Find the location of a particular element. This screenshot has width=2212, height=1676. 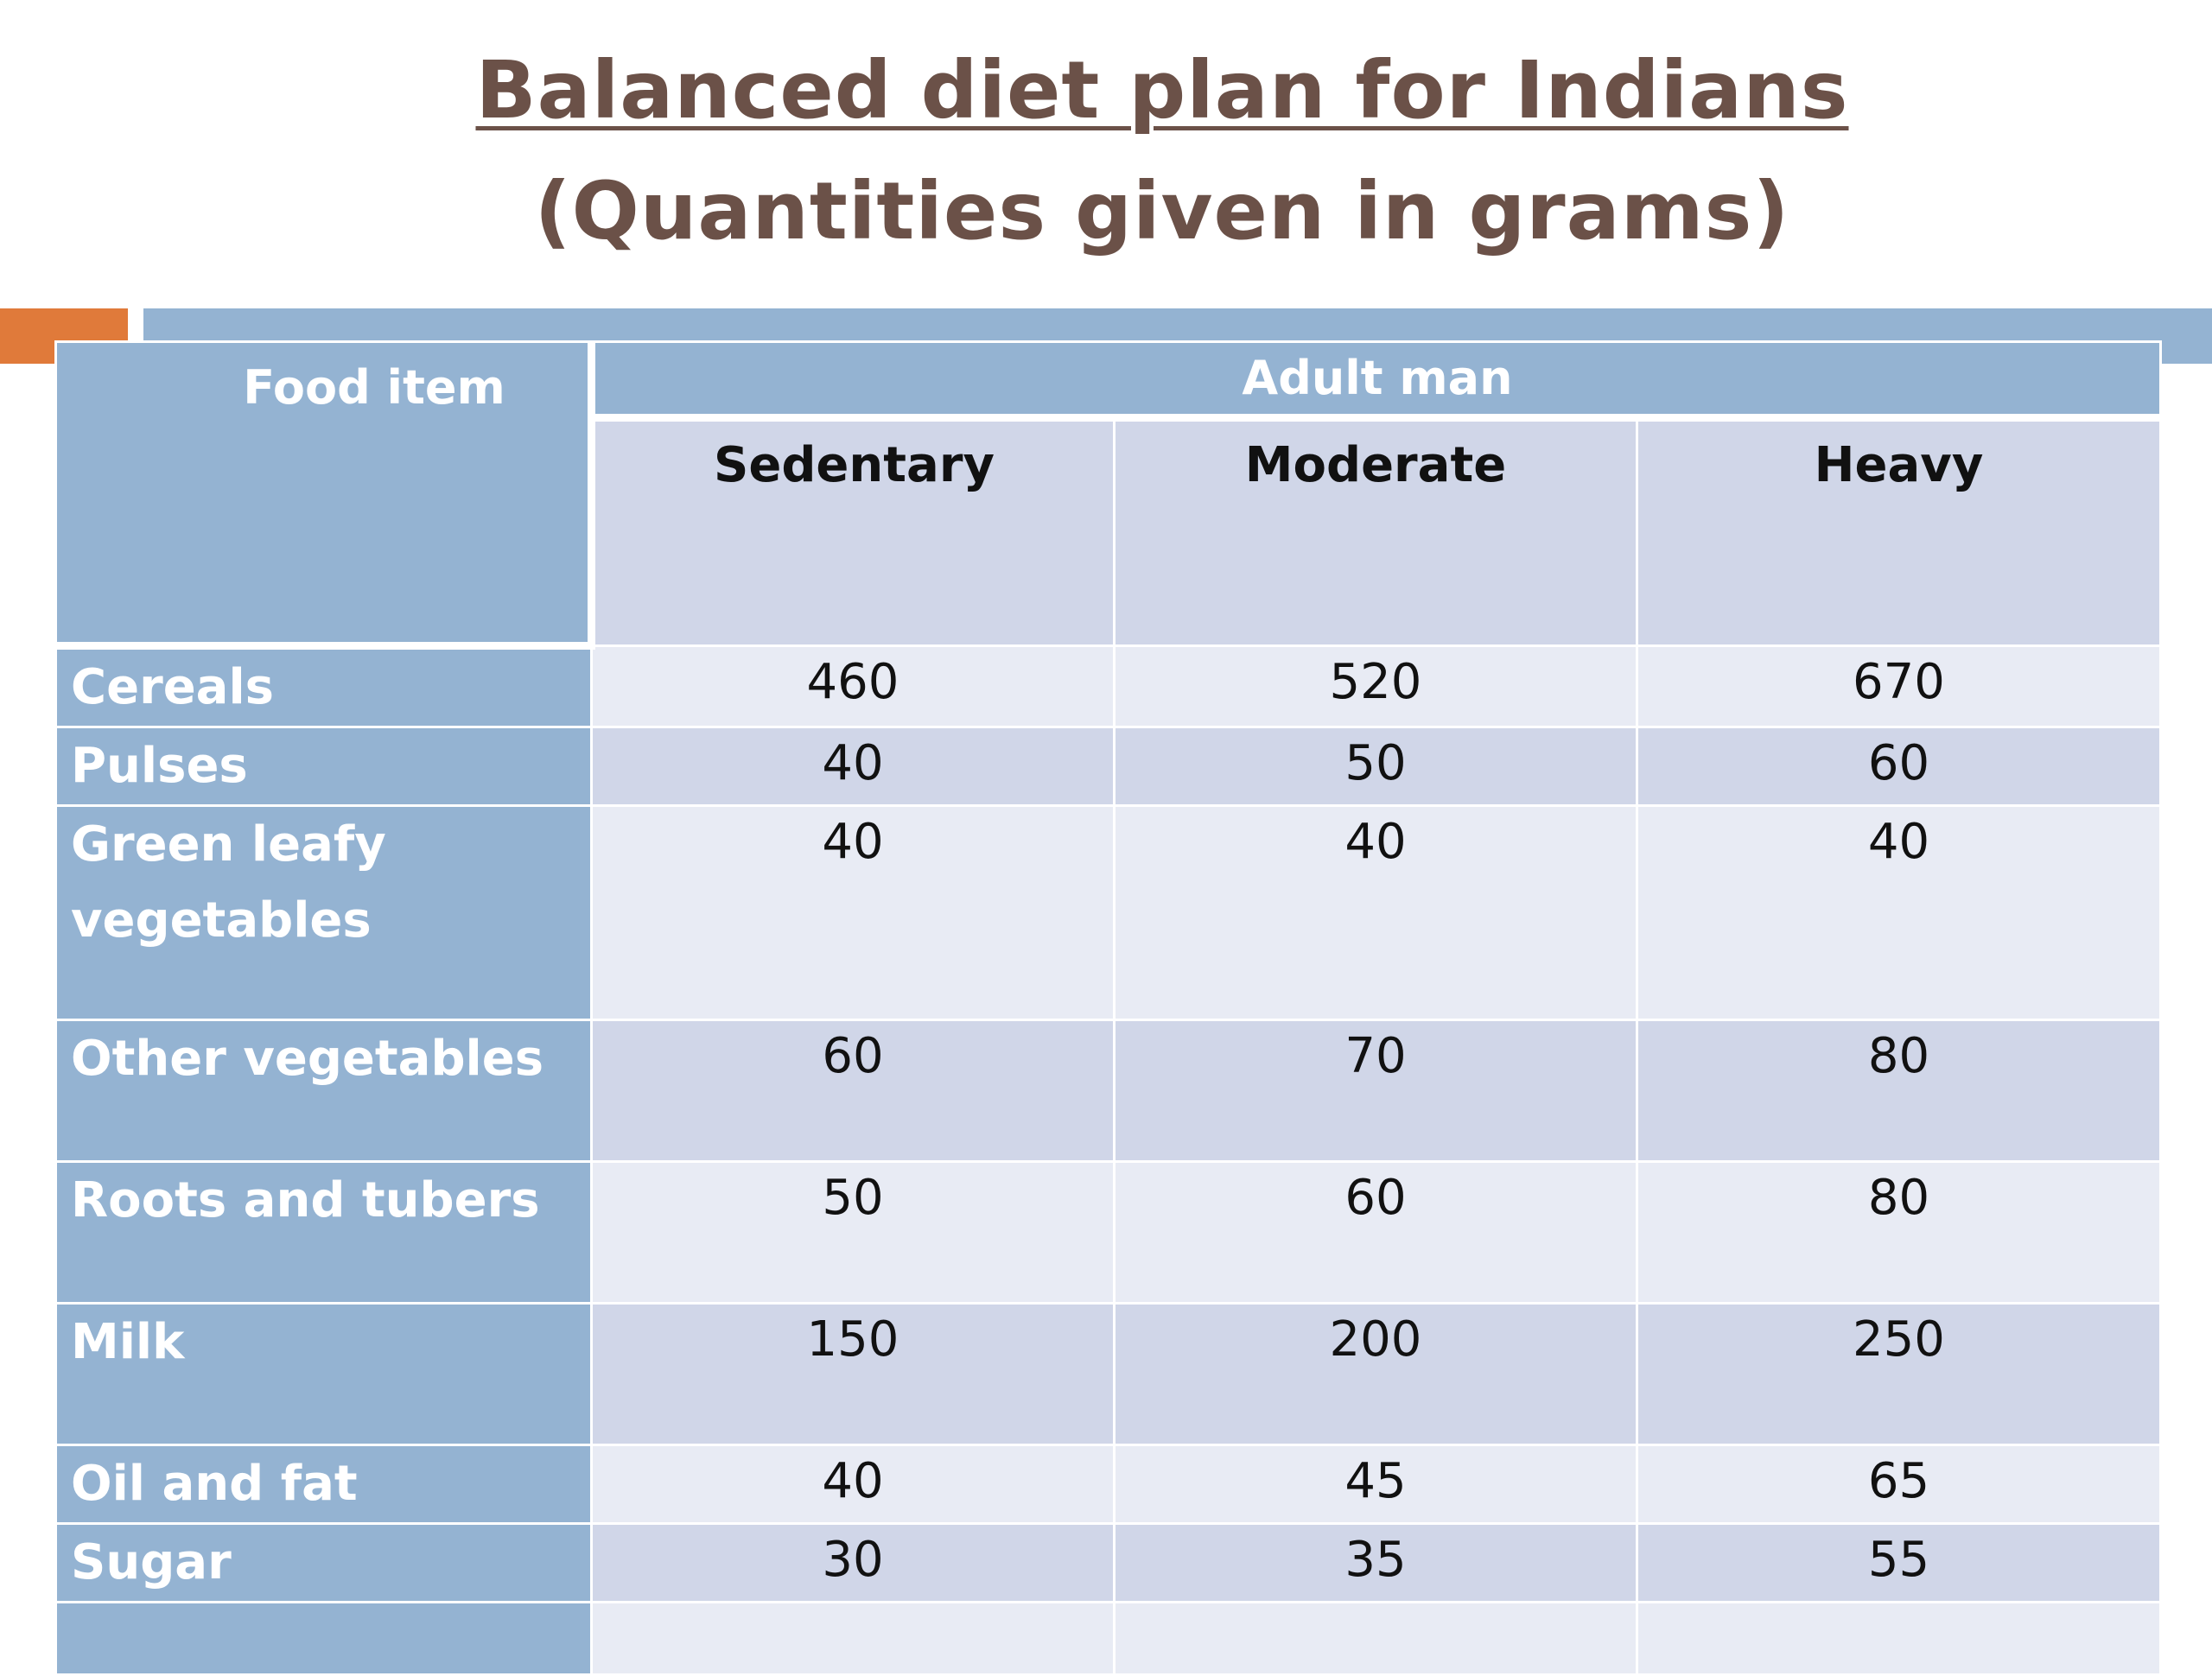

table-cell: 70 is located at coordinates (1375, 1091).